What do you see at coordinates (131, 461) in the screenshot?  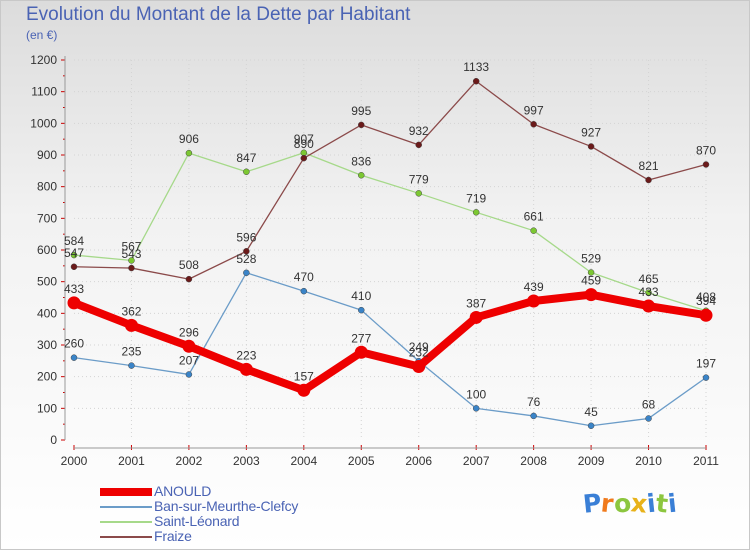 I see `x-tick-label: 2001` at bounding box center [131, 461].